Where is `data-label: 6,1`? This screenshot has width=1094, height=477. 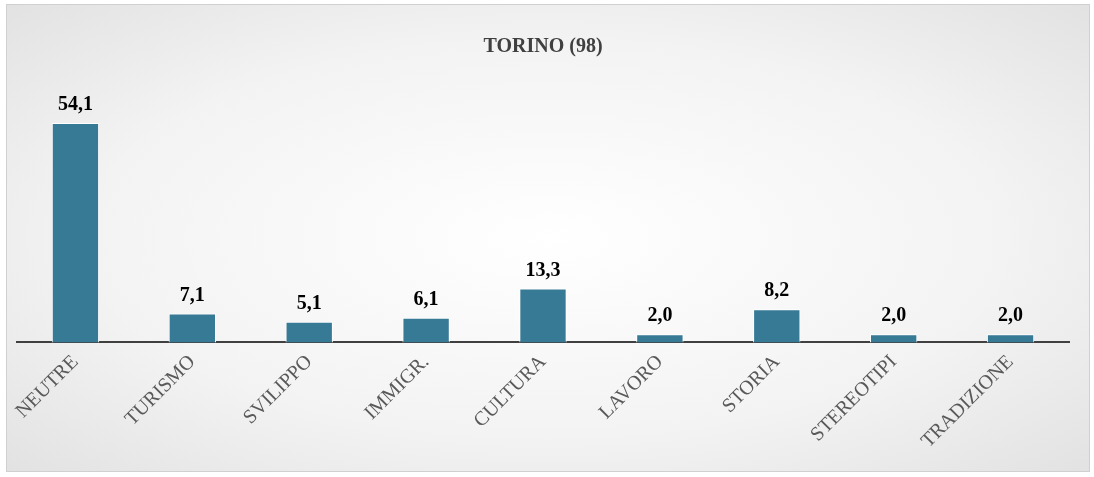
data-label: 6,1 is located at coordinates (426, 297).